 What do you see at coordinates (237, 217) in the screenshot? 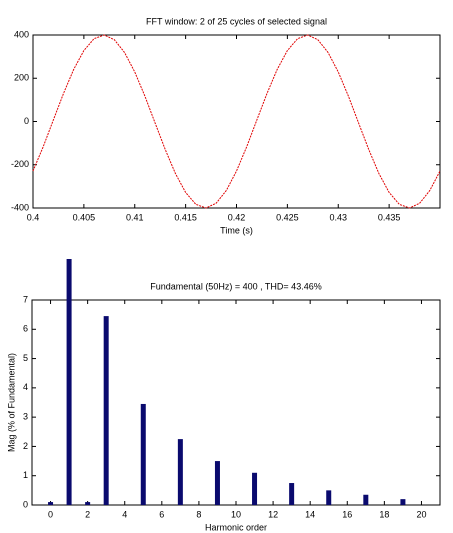
I see `x-tick-label: 0.42` at bounding box center [237, 217].